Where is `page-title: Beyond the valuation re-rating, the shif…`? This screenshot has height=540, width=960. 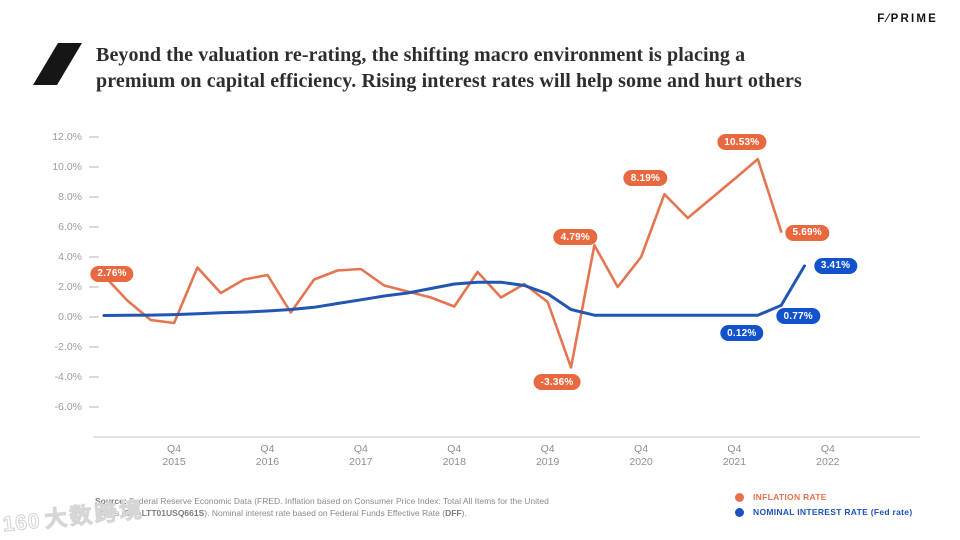 page-title: Beyond the valuation re-rating, the shif… is located at coordinates (501, 68).